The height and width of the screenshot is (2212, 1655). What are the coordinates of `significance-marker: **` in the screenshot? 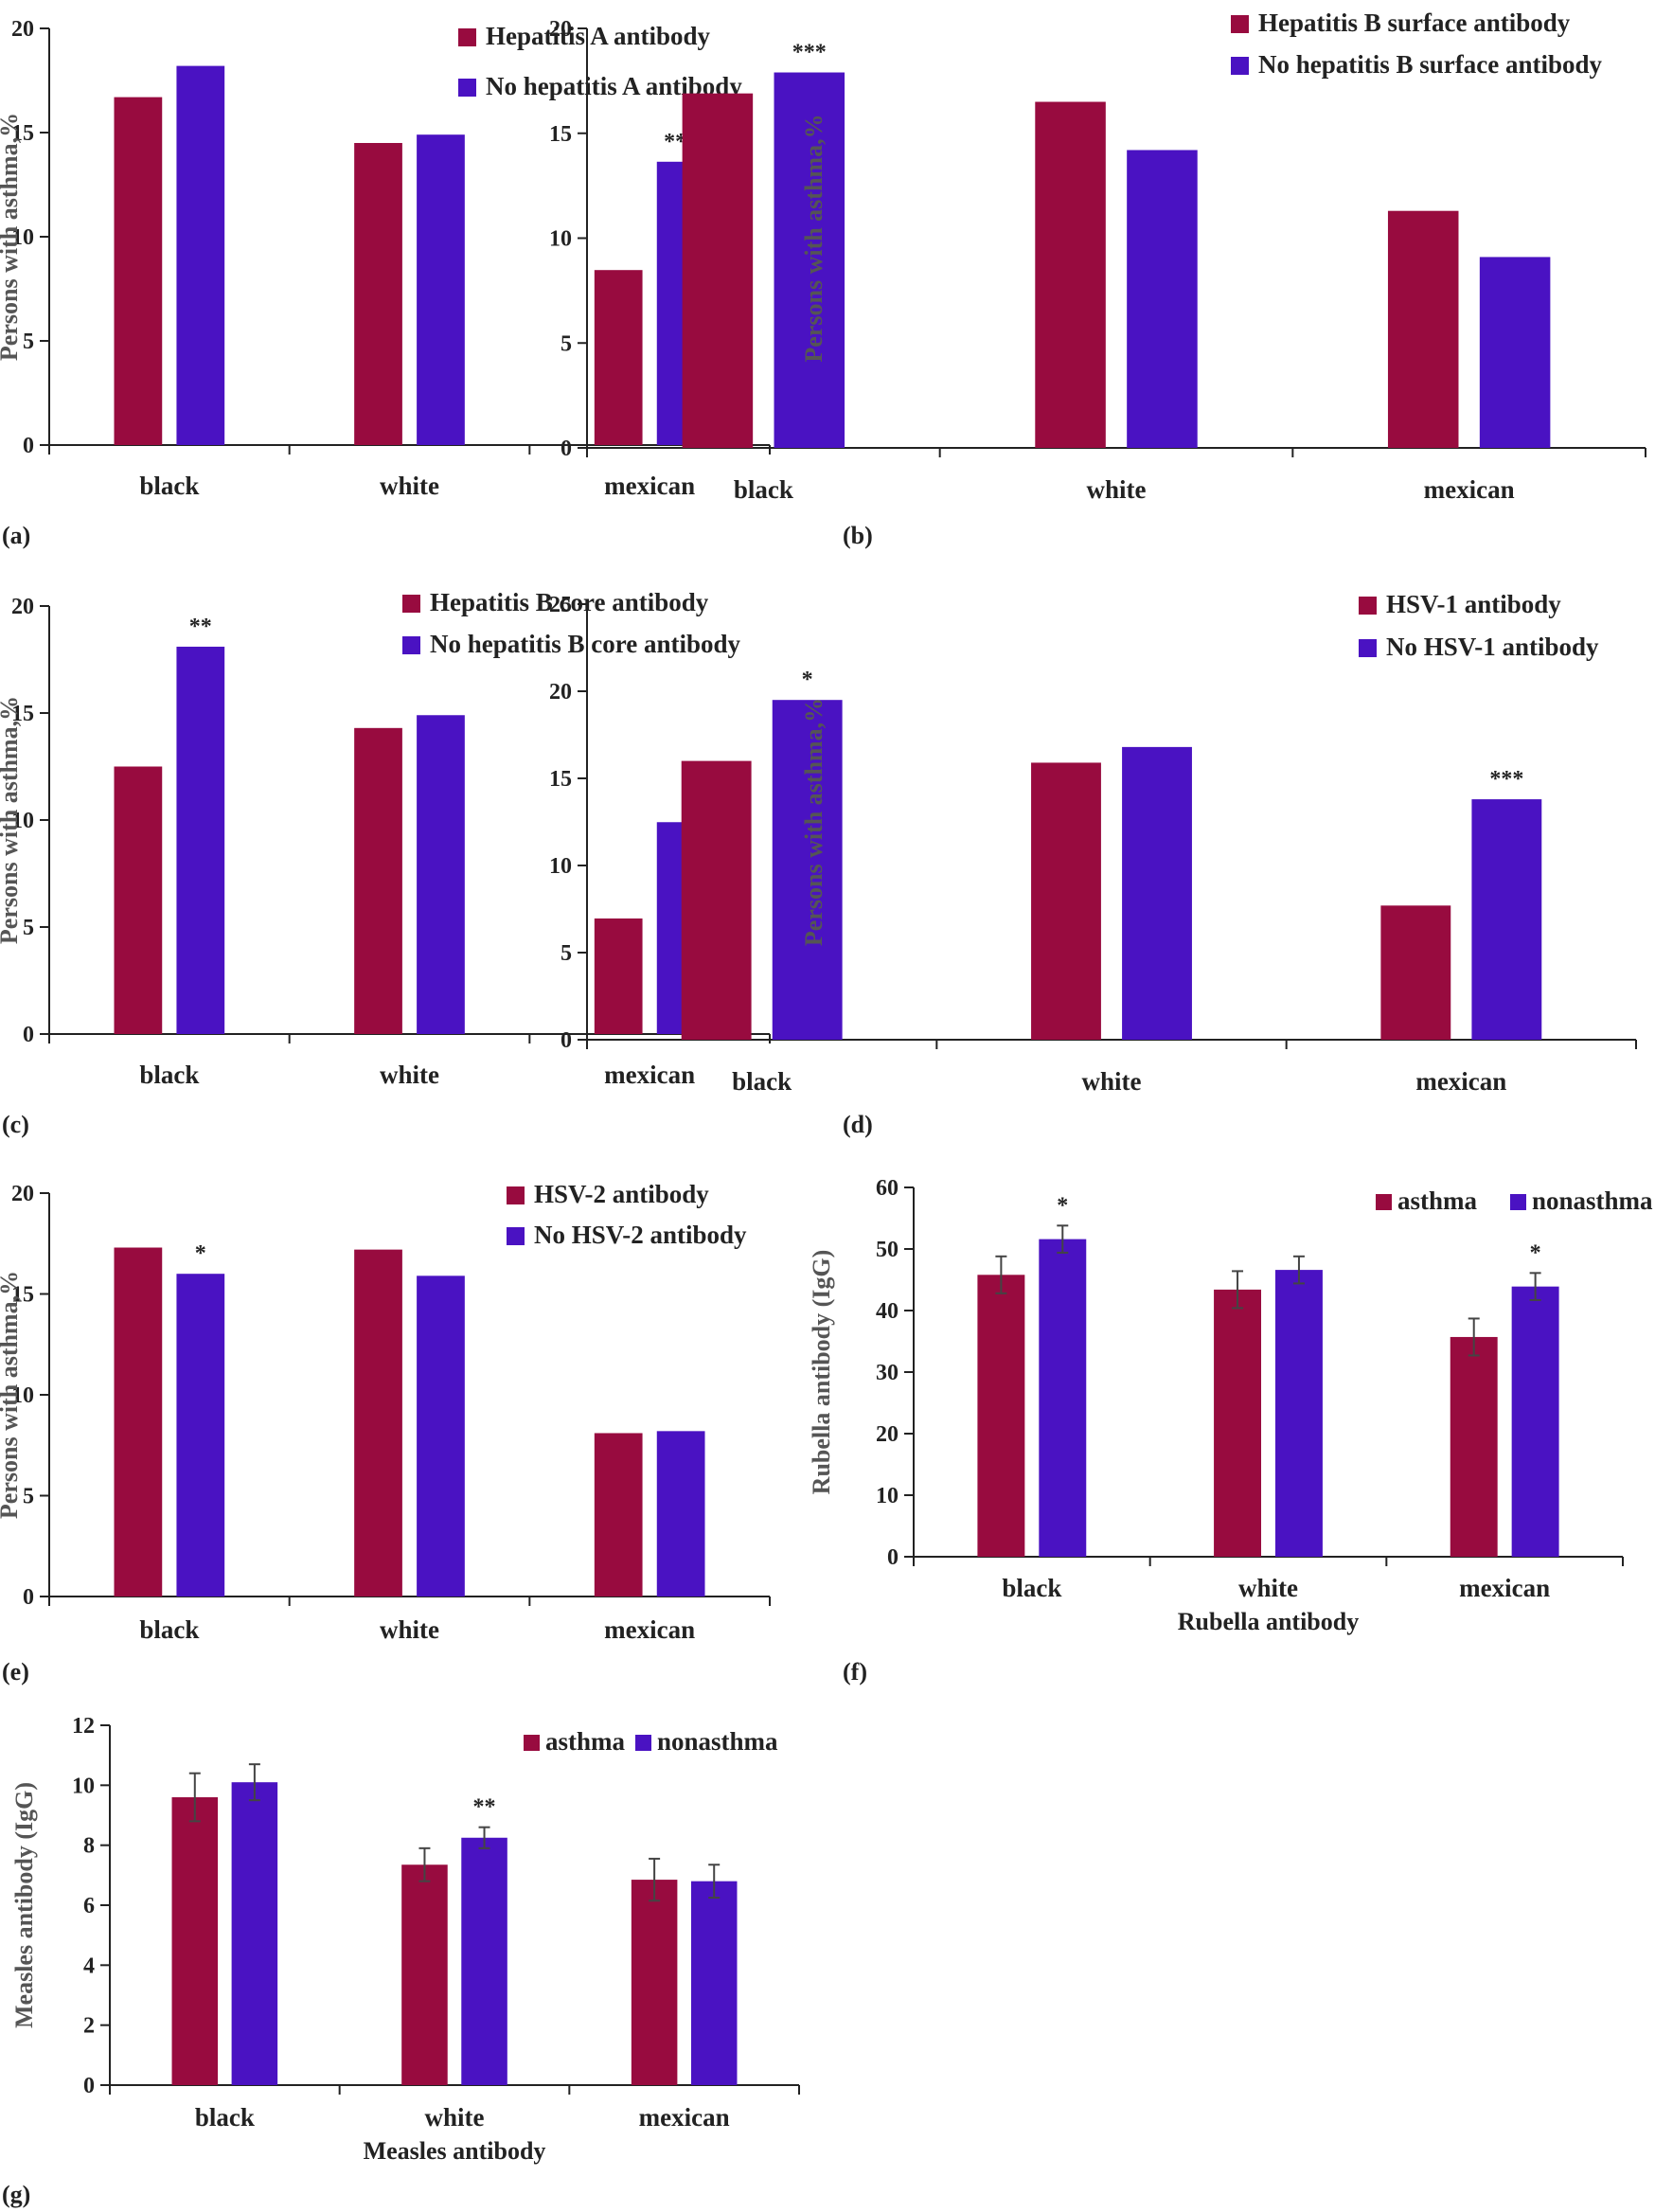 It's located at (200, 627).